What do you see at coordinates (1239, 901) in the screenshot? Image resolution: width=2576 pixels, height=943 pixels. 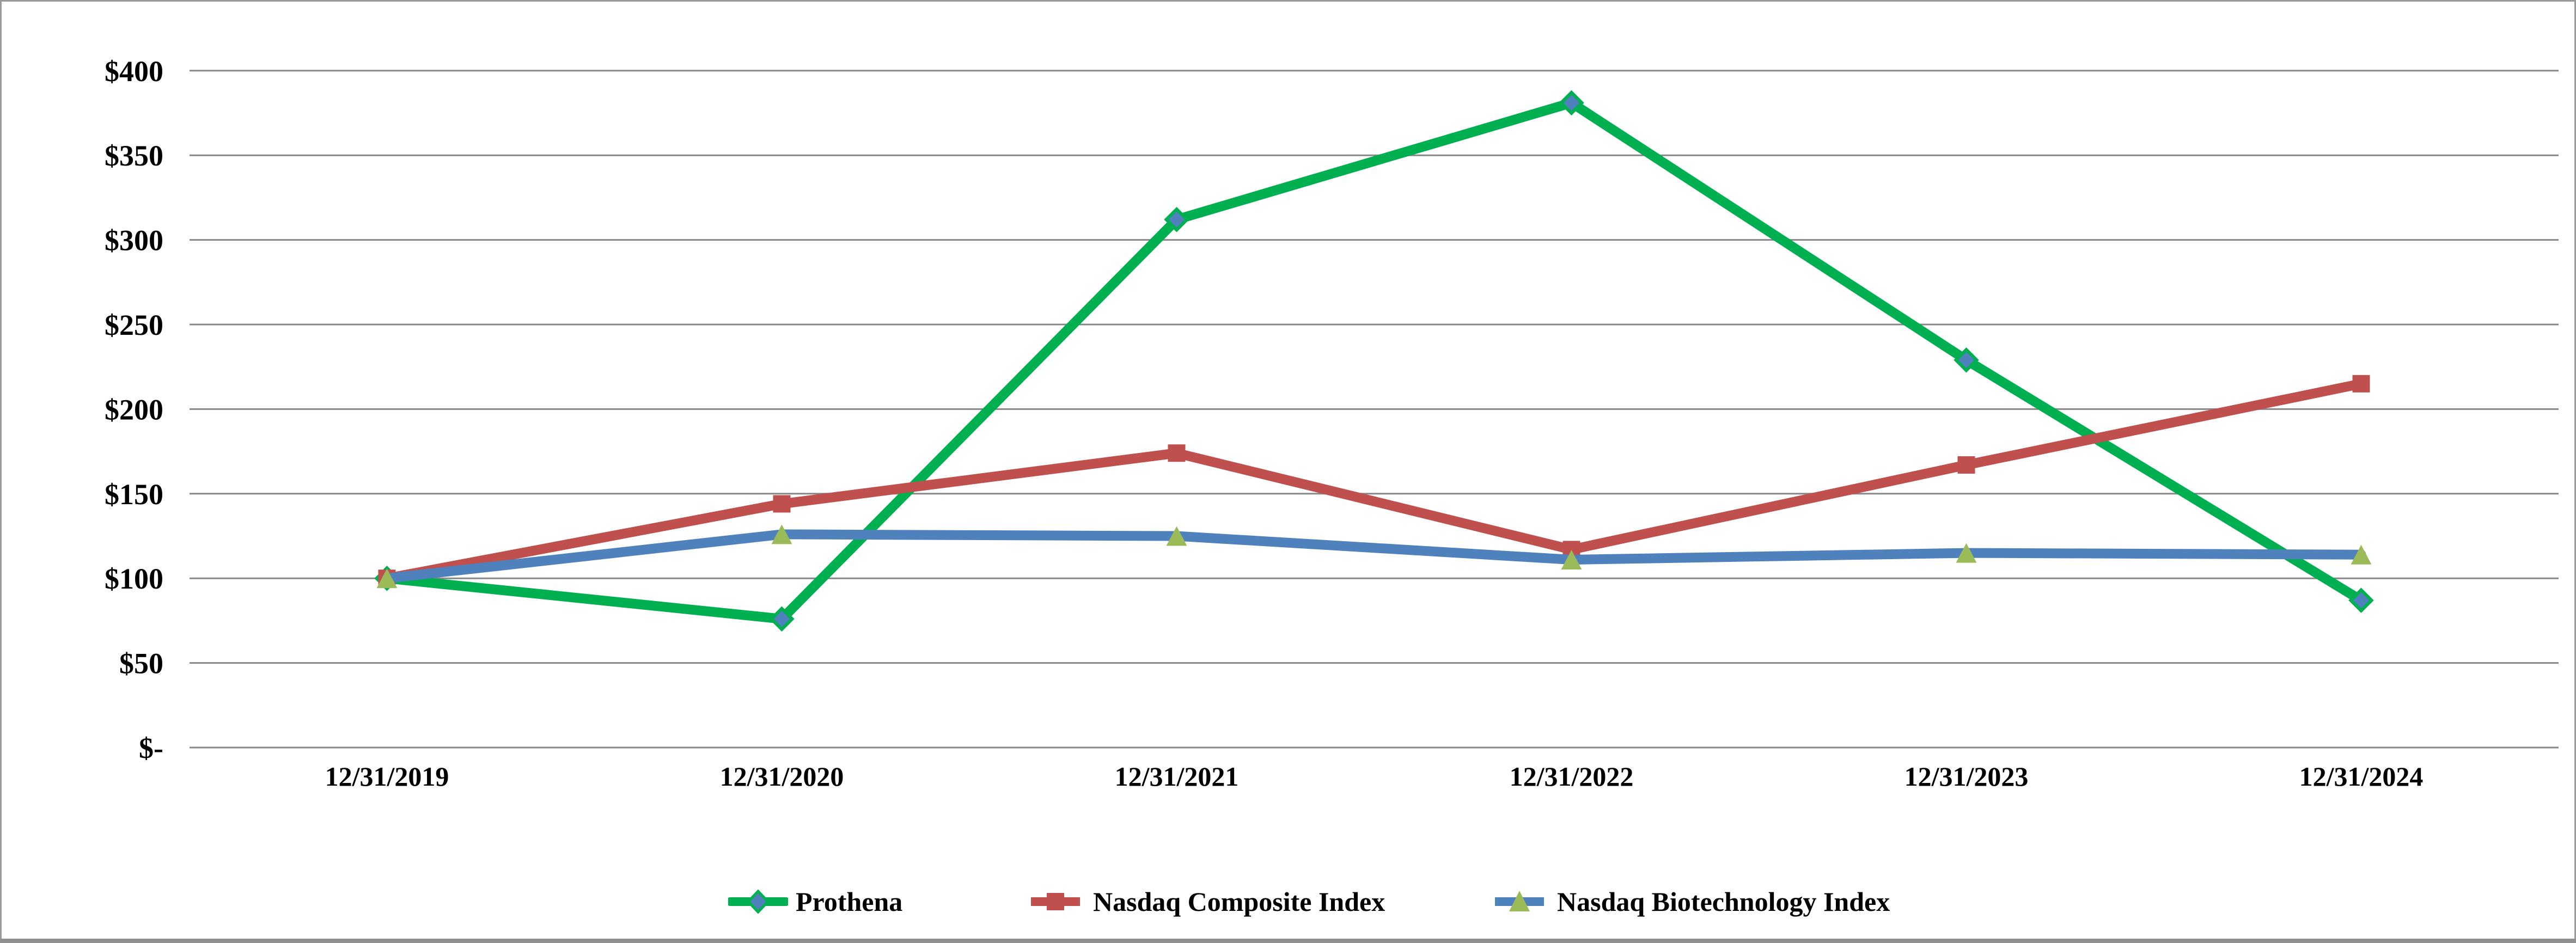 I see `legend-label-nasdaq-composite: Nasdaq Composite Index` at bounding box center [1239, 901].